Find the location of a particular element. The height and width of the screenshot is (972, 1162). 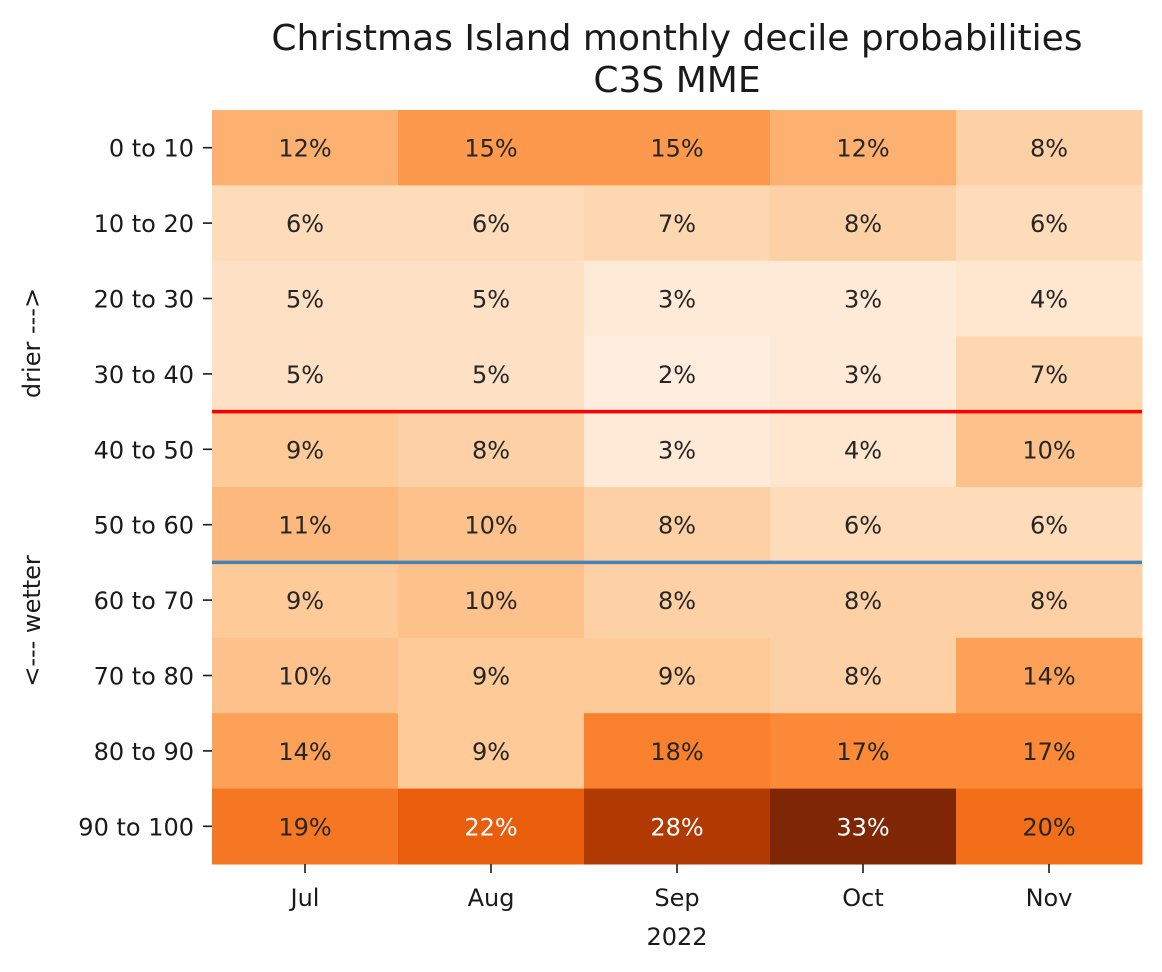

y-tick-label: 80 to 90 is located at coordinates (144, 752).